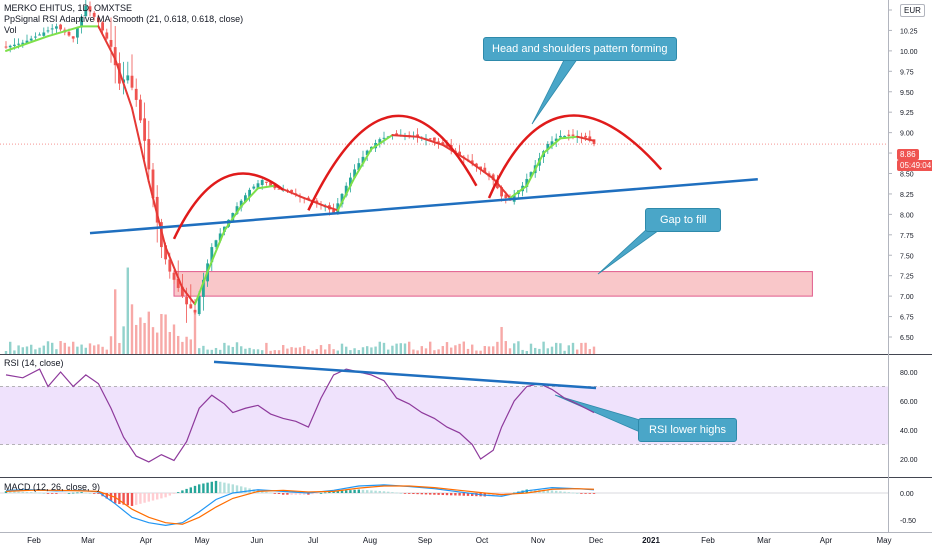 The image size is (932, 555). What do you see at coordinates (908, 154) in the screenshot?
I see `last-price-text: 8.86` at bounding box center [908, 154].